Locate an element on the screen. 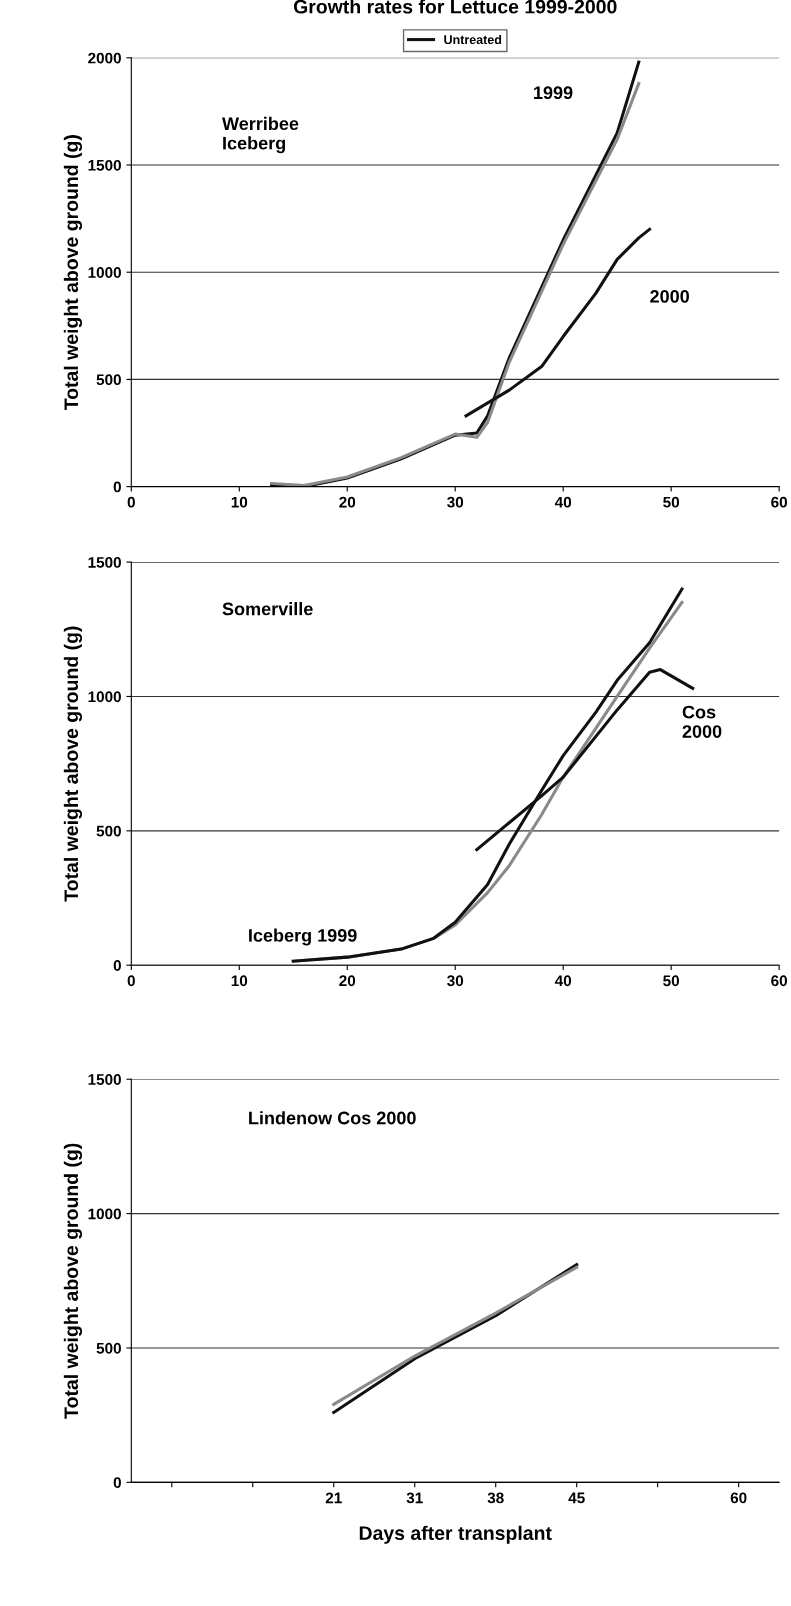 Image resolution: width=791 pixels, height=1606 pixels. x-tick-label: 38 is located at coordinates (495, 1498).